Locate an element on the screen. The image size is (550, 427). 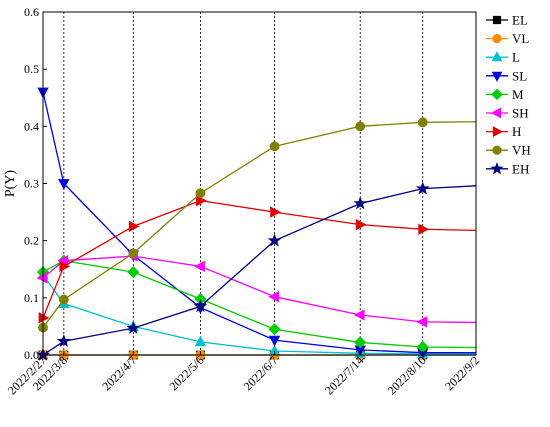
x-tick-label: 2022/7/14 is located at coordinates (344, 375).